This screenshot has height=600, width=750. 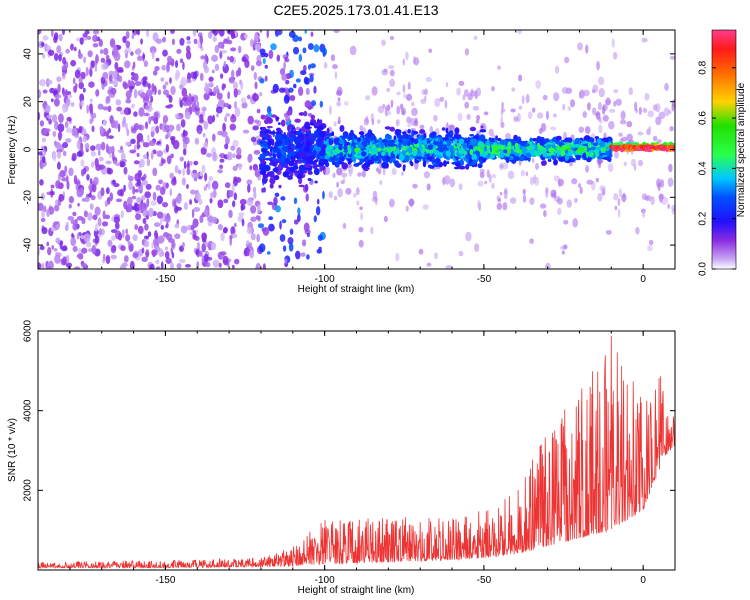 What do you see at coordinates (484, 279) in the screenshot?
I see `spectrogram-xtick-label: -50` at bounding box center [484, 279].